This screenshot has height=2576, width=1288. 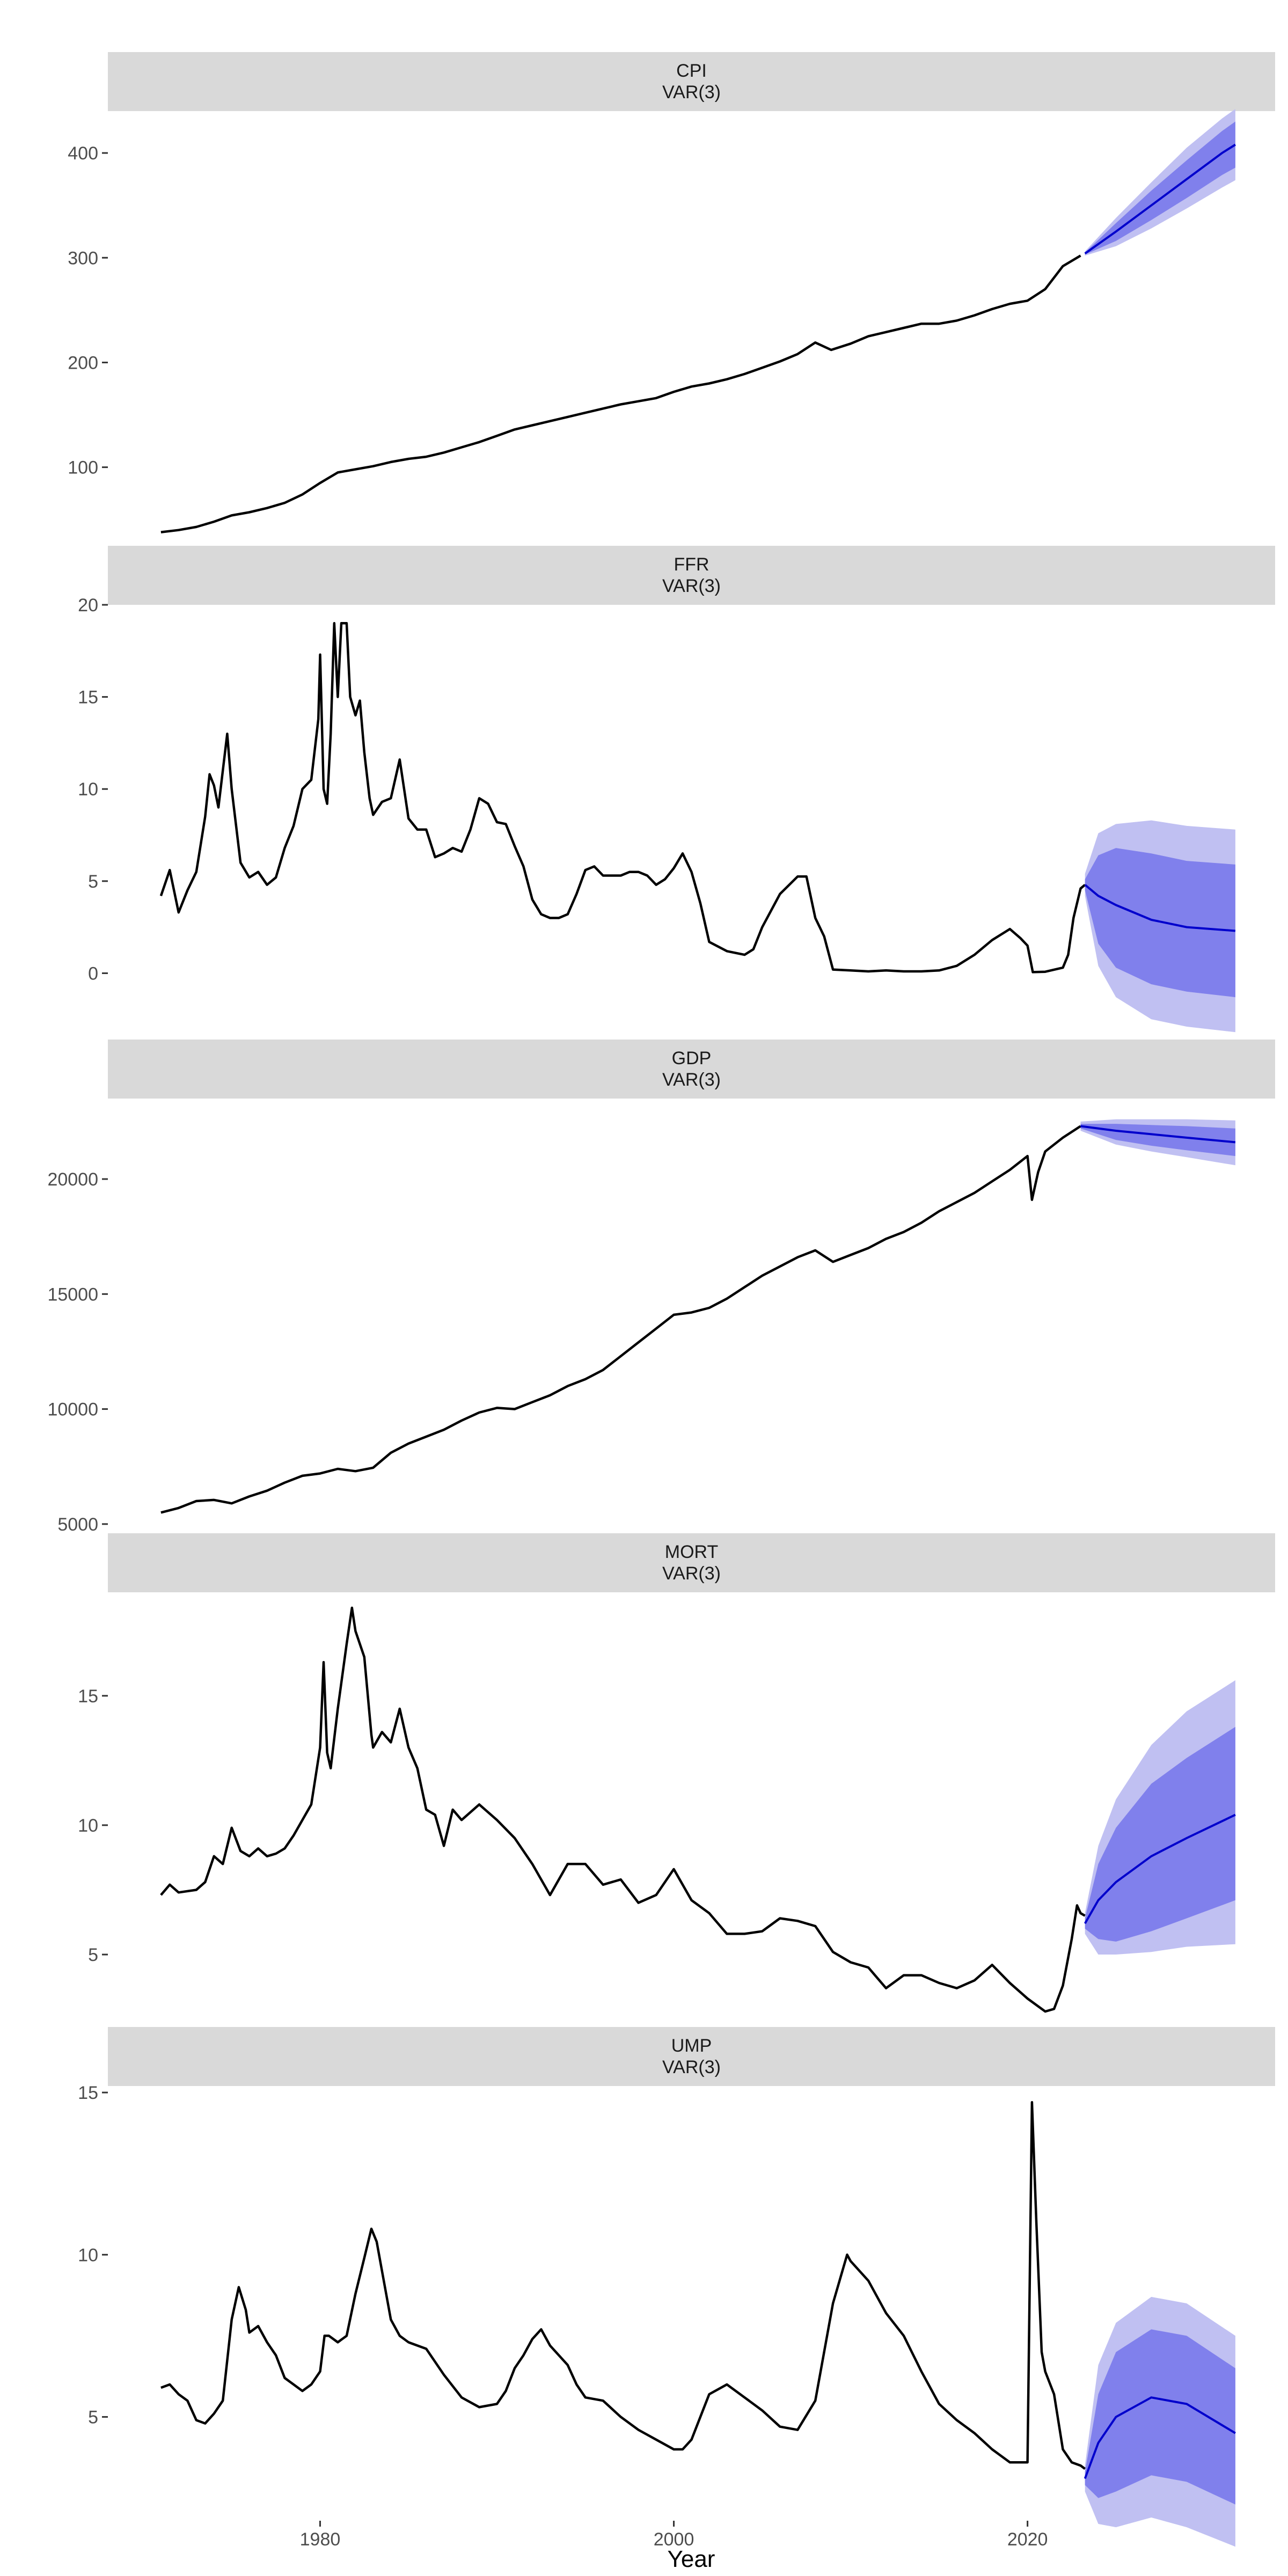 What do you see at coordinates (691, 1552) in the screenshot?
I see `panel-title: MORT` at bounding box center [691, 1552].